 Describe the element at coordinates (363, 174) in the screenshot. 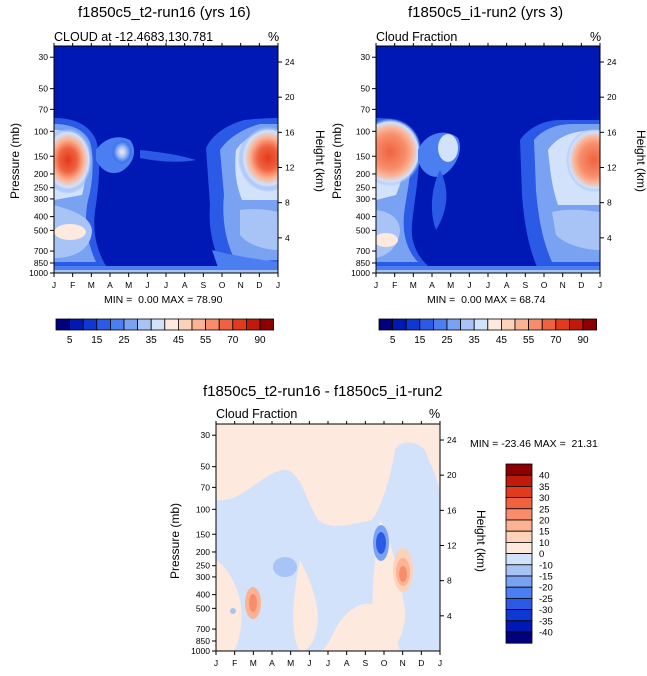

I see `y-tick-label: 200` at that location.